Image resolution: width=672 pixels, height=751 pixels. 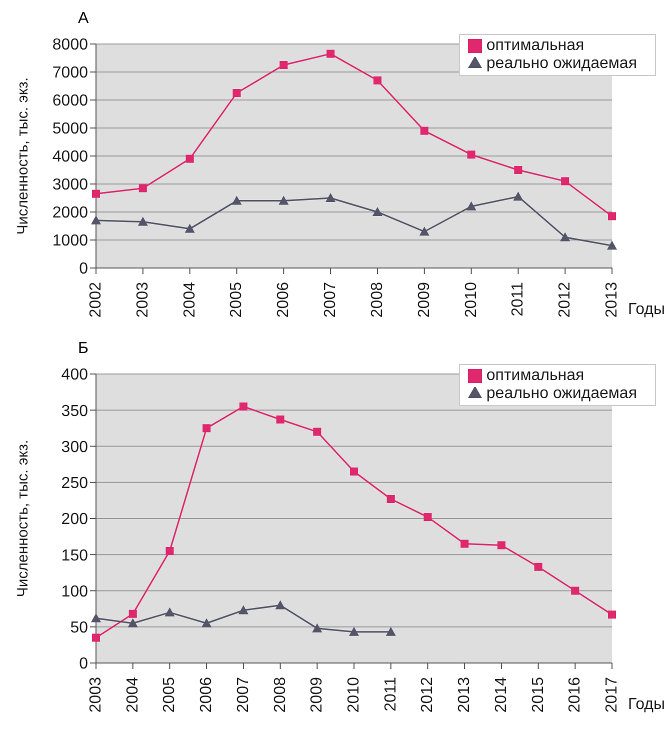 I want to click on y-tick-label: 50, so click(x=79, y=628).